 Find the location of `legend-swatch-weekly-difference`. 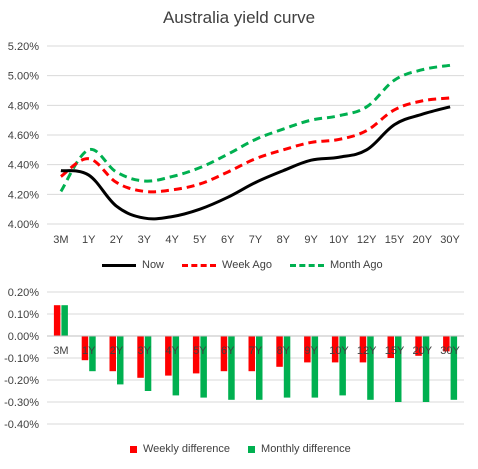

legend-swatch-weekly-difference is located at coordinates (133, 449).